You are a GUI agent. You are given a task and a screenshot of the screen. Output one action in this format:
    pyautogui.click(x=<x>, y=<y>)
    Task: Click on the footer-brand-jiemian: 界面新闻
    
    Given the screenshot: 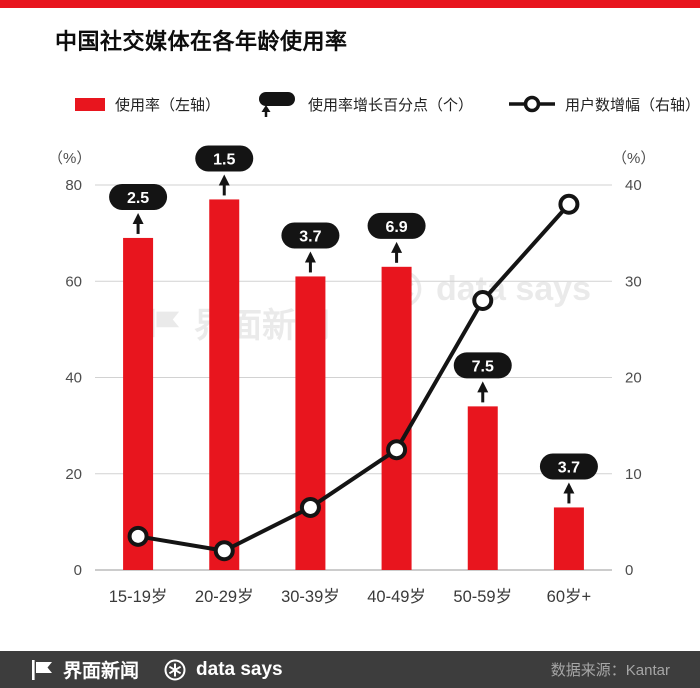 What is the action you would take?
    pyautogui.click(x=84, y=669)
    